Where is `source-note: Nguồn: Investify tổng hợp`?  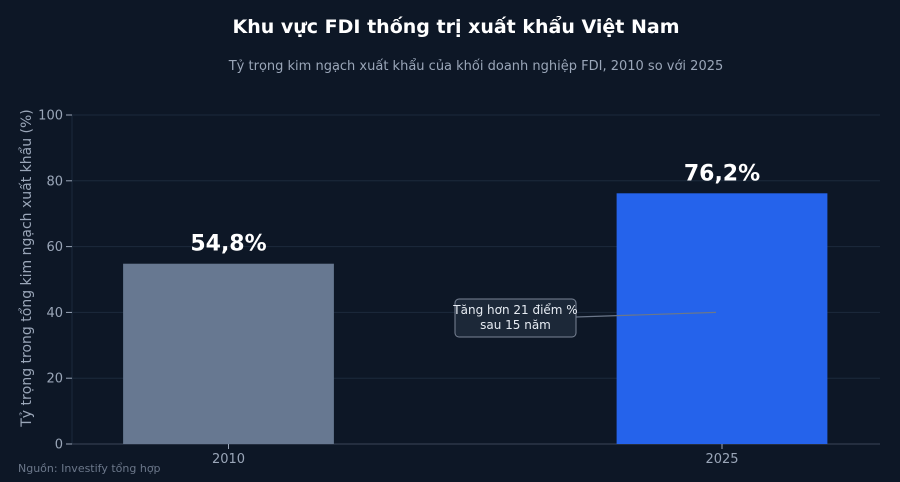 source-note: Nguồn: Investify tổng hợp is located at coordinates (89, 468).